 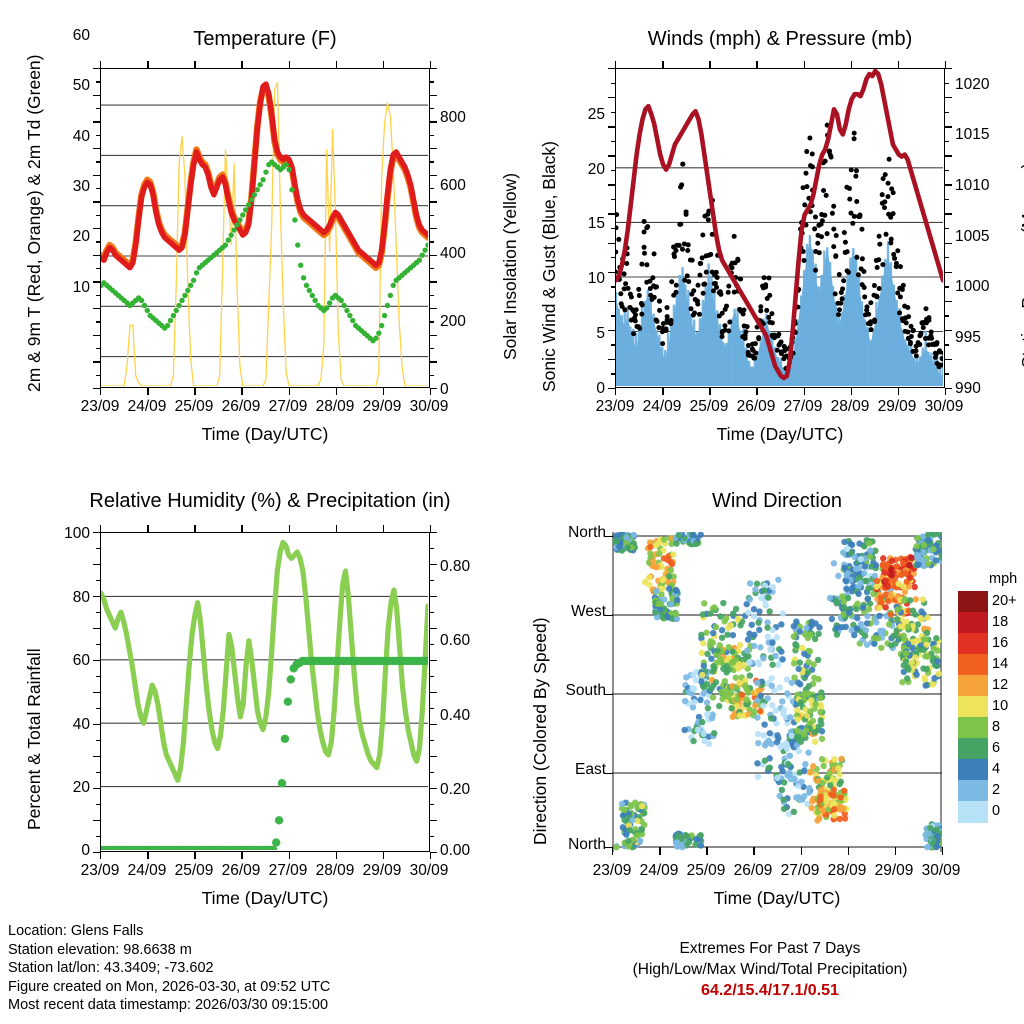 What do you see at coordinates (147, 406) in the screenshot?
I see `temp-xtick-1: 24/09` at bounding box center [147, 406].